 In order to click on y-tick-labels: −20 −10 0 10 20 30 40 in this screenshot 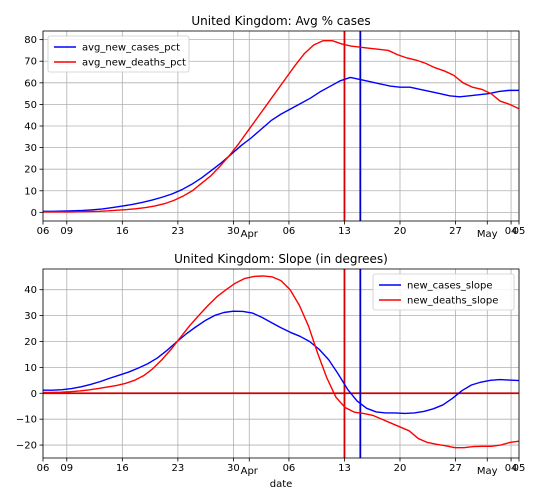, I will do `click(29, 368)`.